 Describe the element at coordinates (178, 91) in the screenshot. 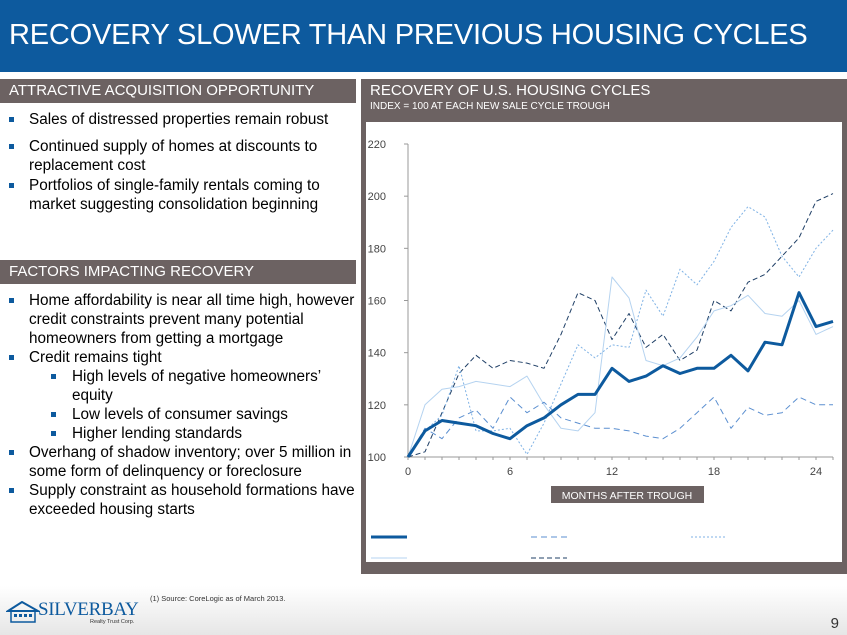

I see `acquisition-heading: ATTRACTIVE ACQUISITION OPPORTUNITY` at that location.